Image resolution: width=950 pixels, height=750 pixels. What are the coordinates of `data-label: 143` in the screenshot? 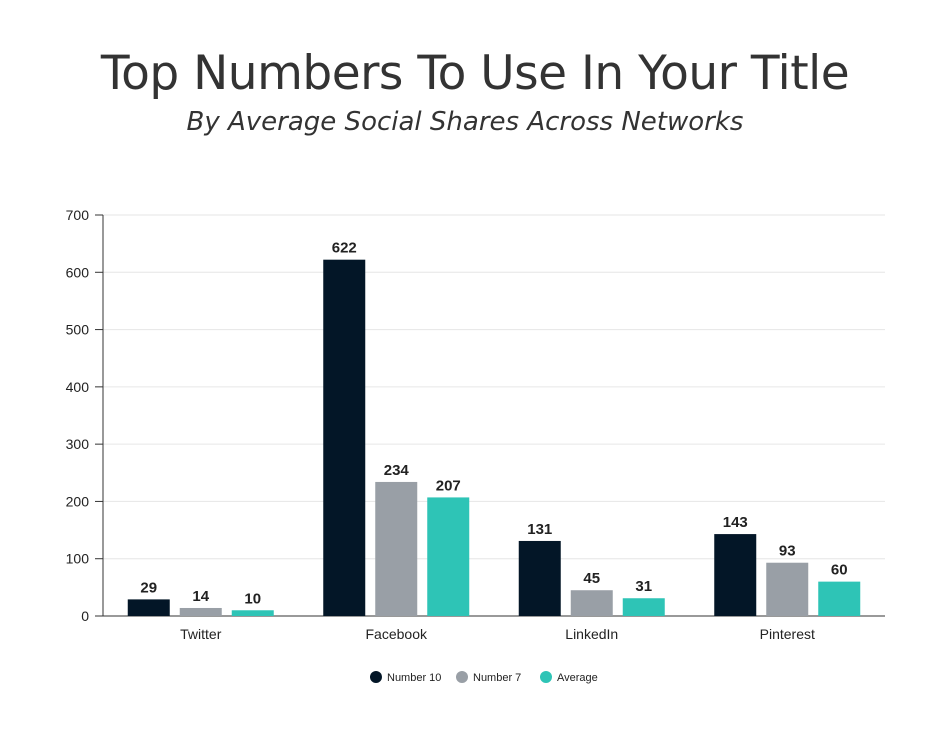 It's located at (735, 522).